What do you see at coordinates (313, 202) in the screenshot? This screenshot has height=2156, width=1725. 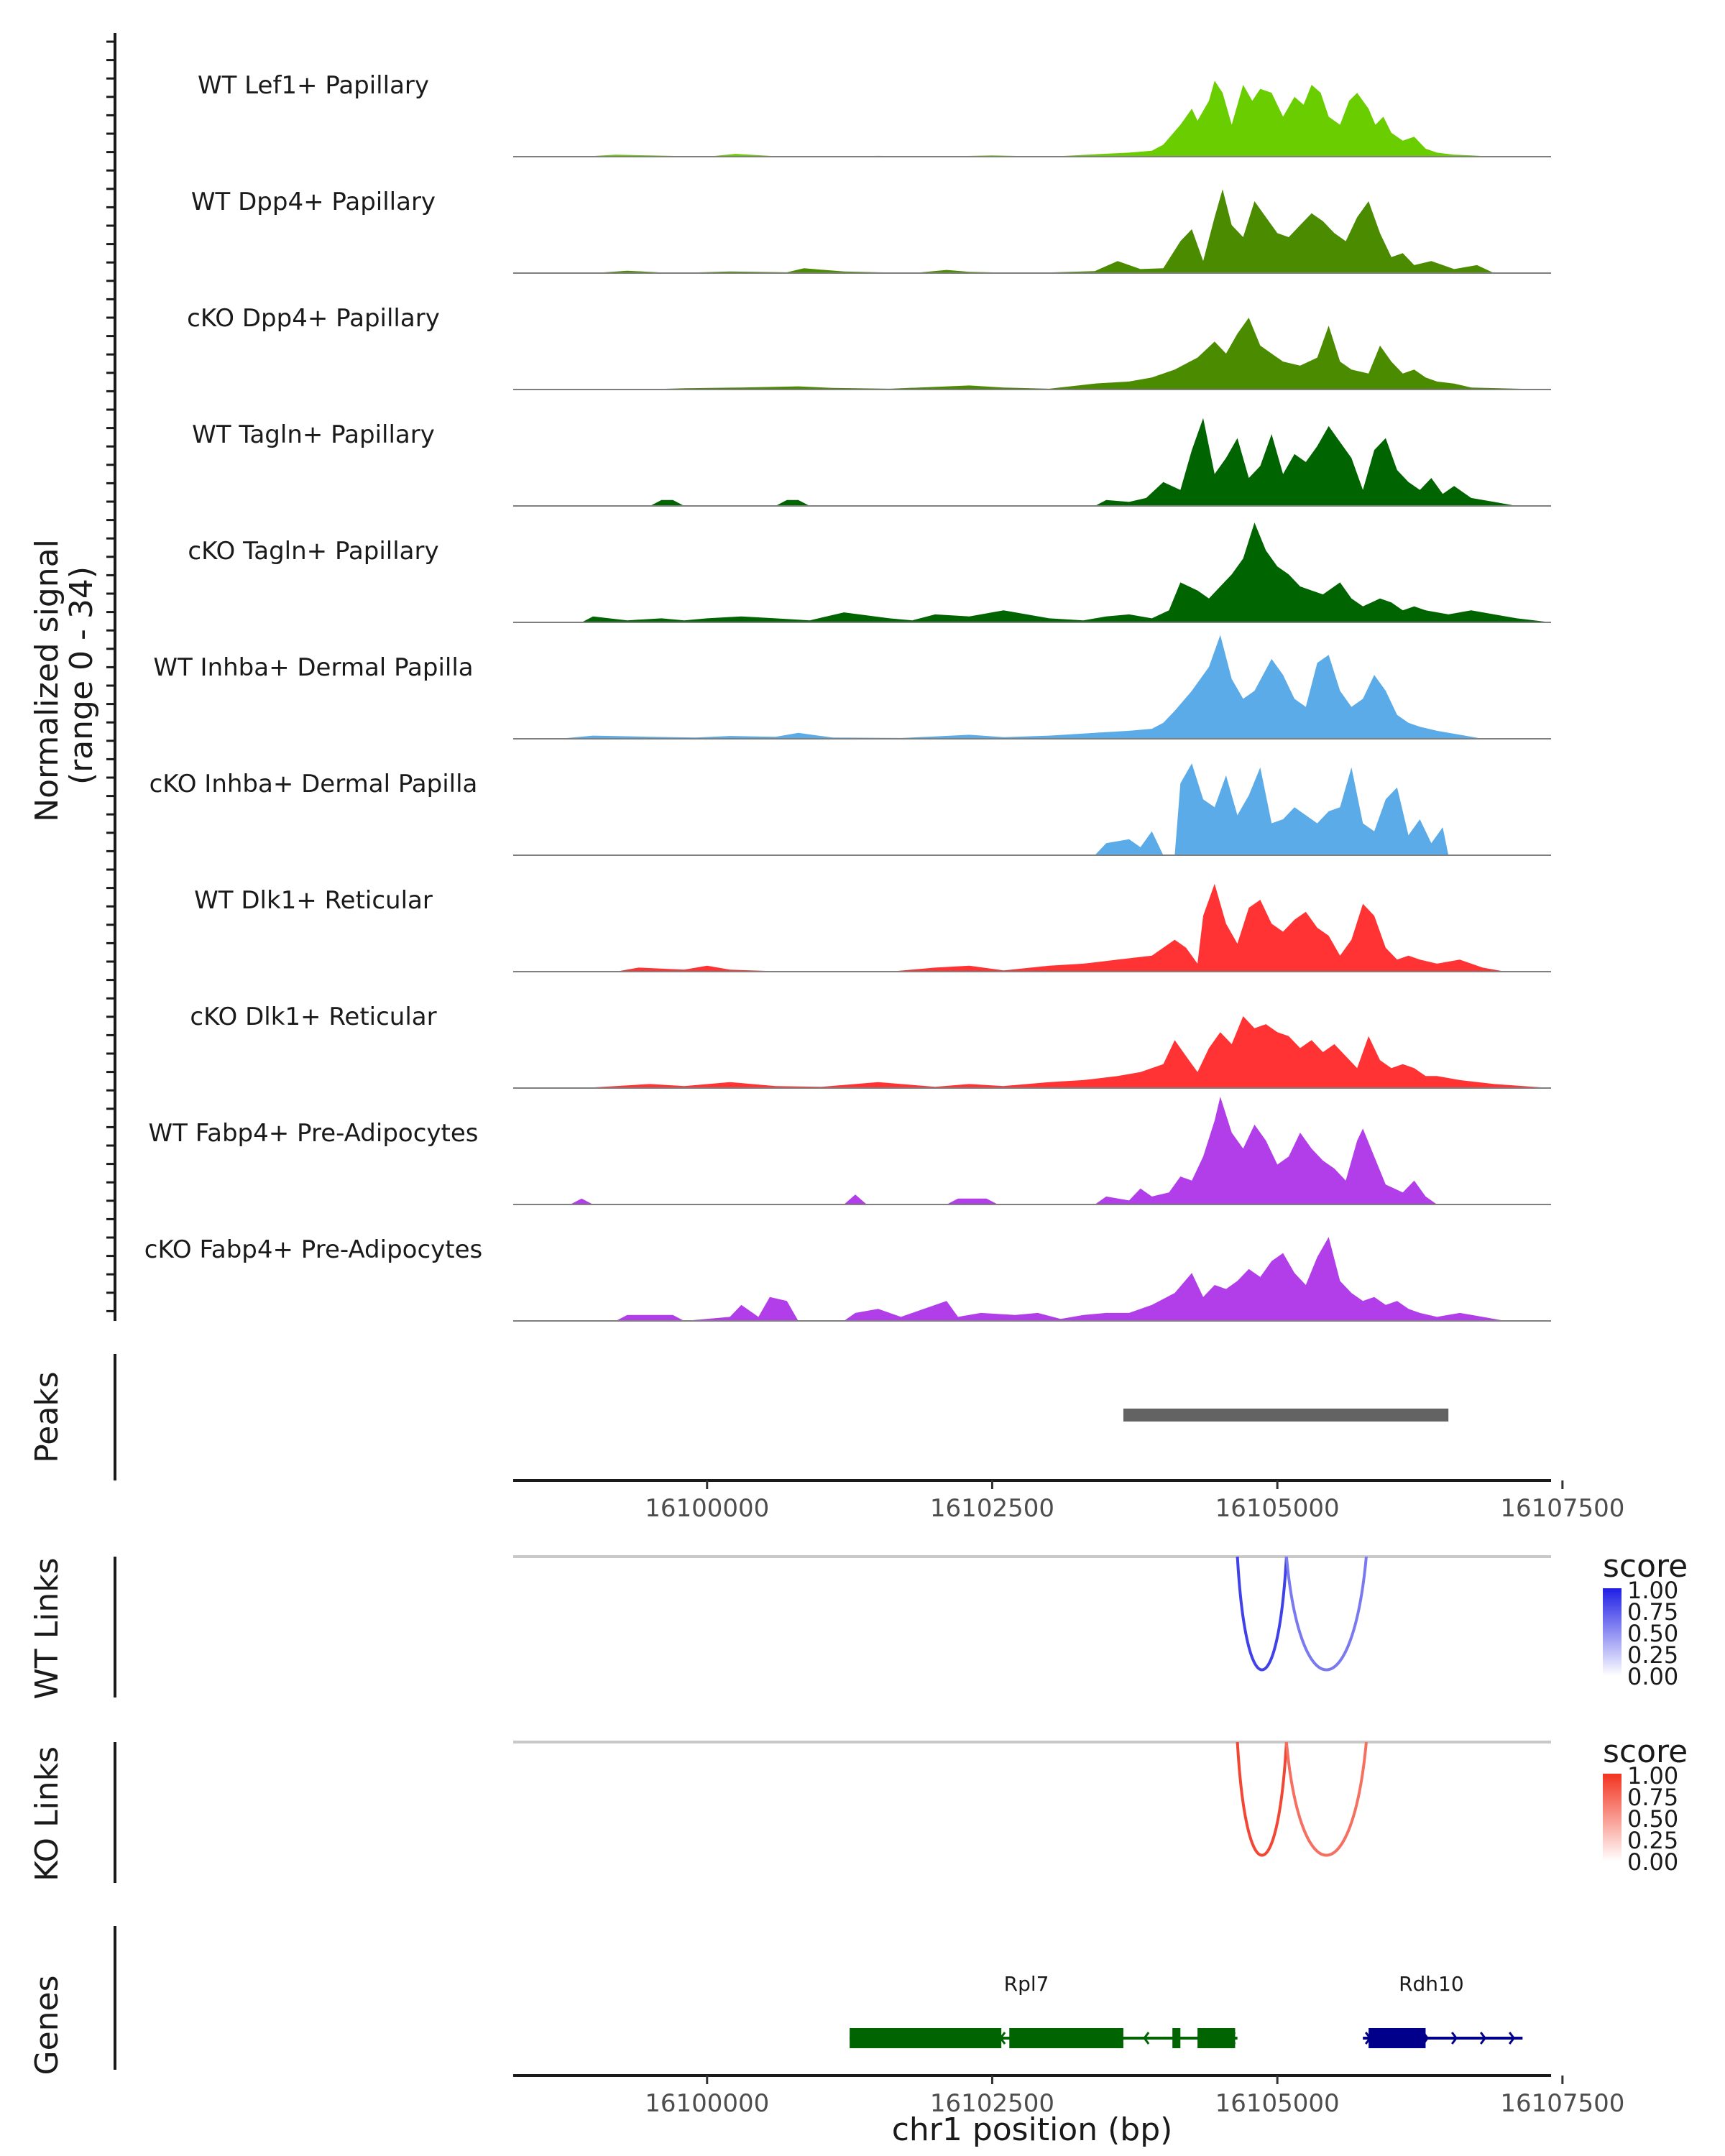 I see `coverage-track-label: WT Dpp4+ Papillary` at bounding box center [313, 202].